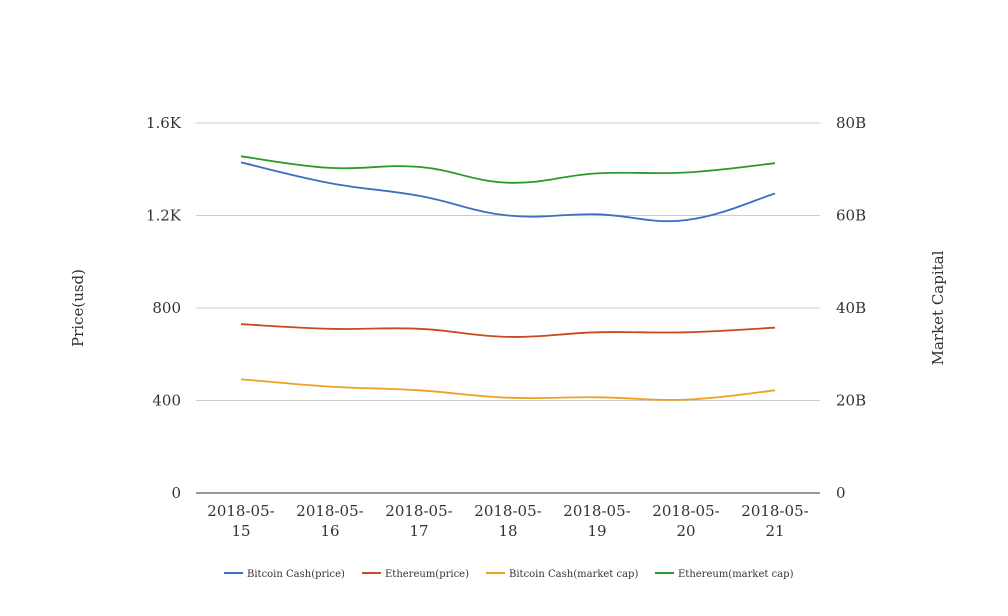 The height and width of the screenshot is (616, 1008). I want to click on x-tick-label-line: 20, so click(685, 531).